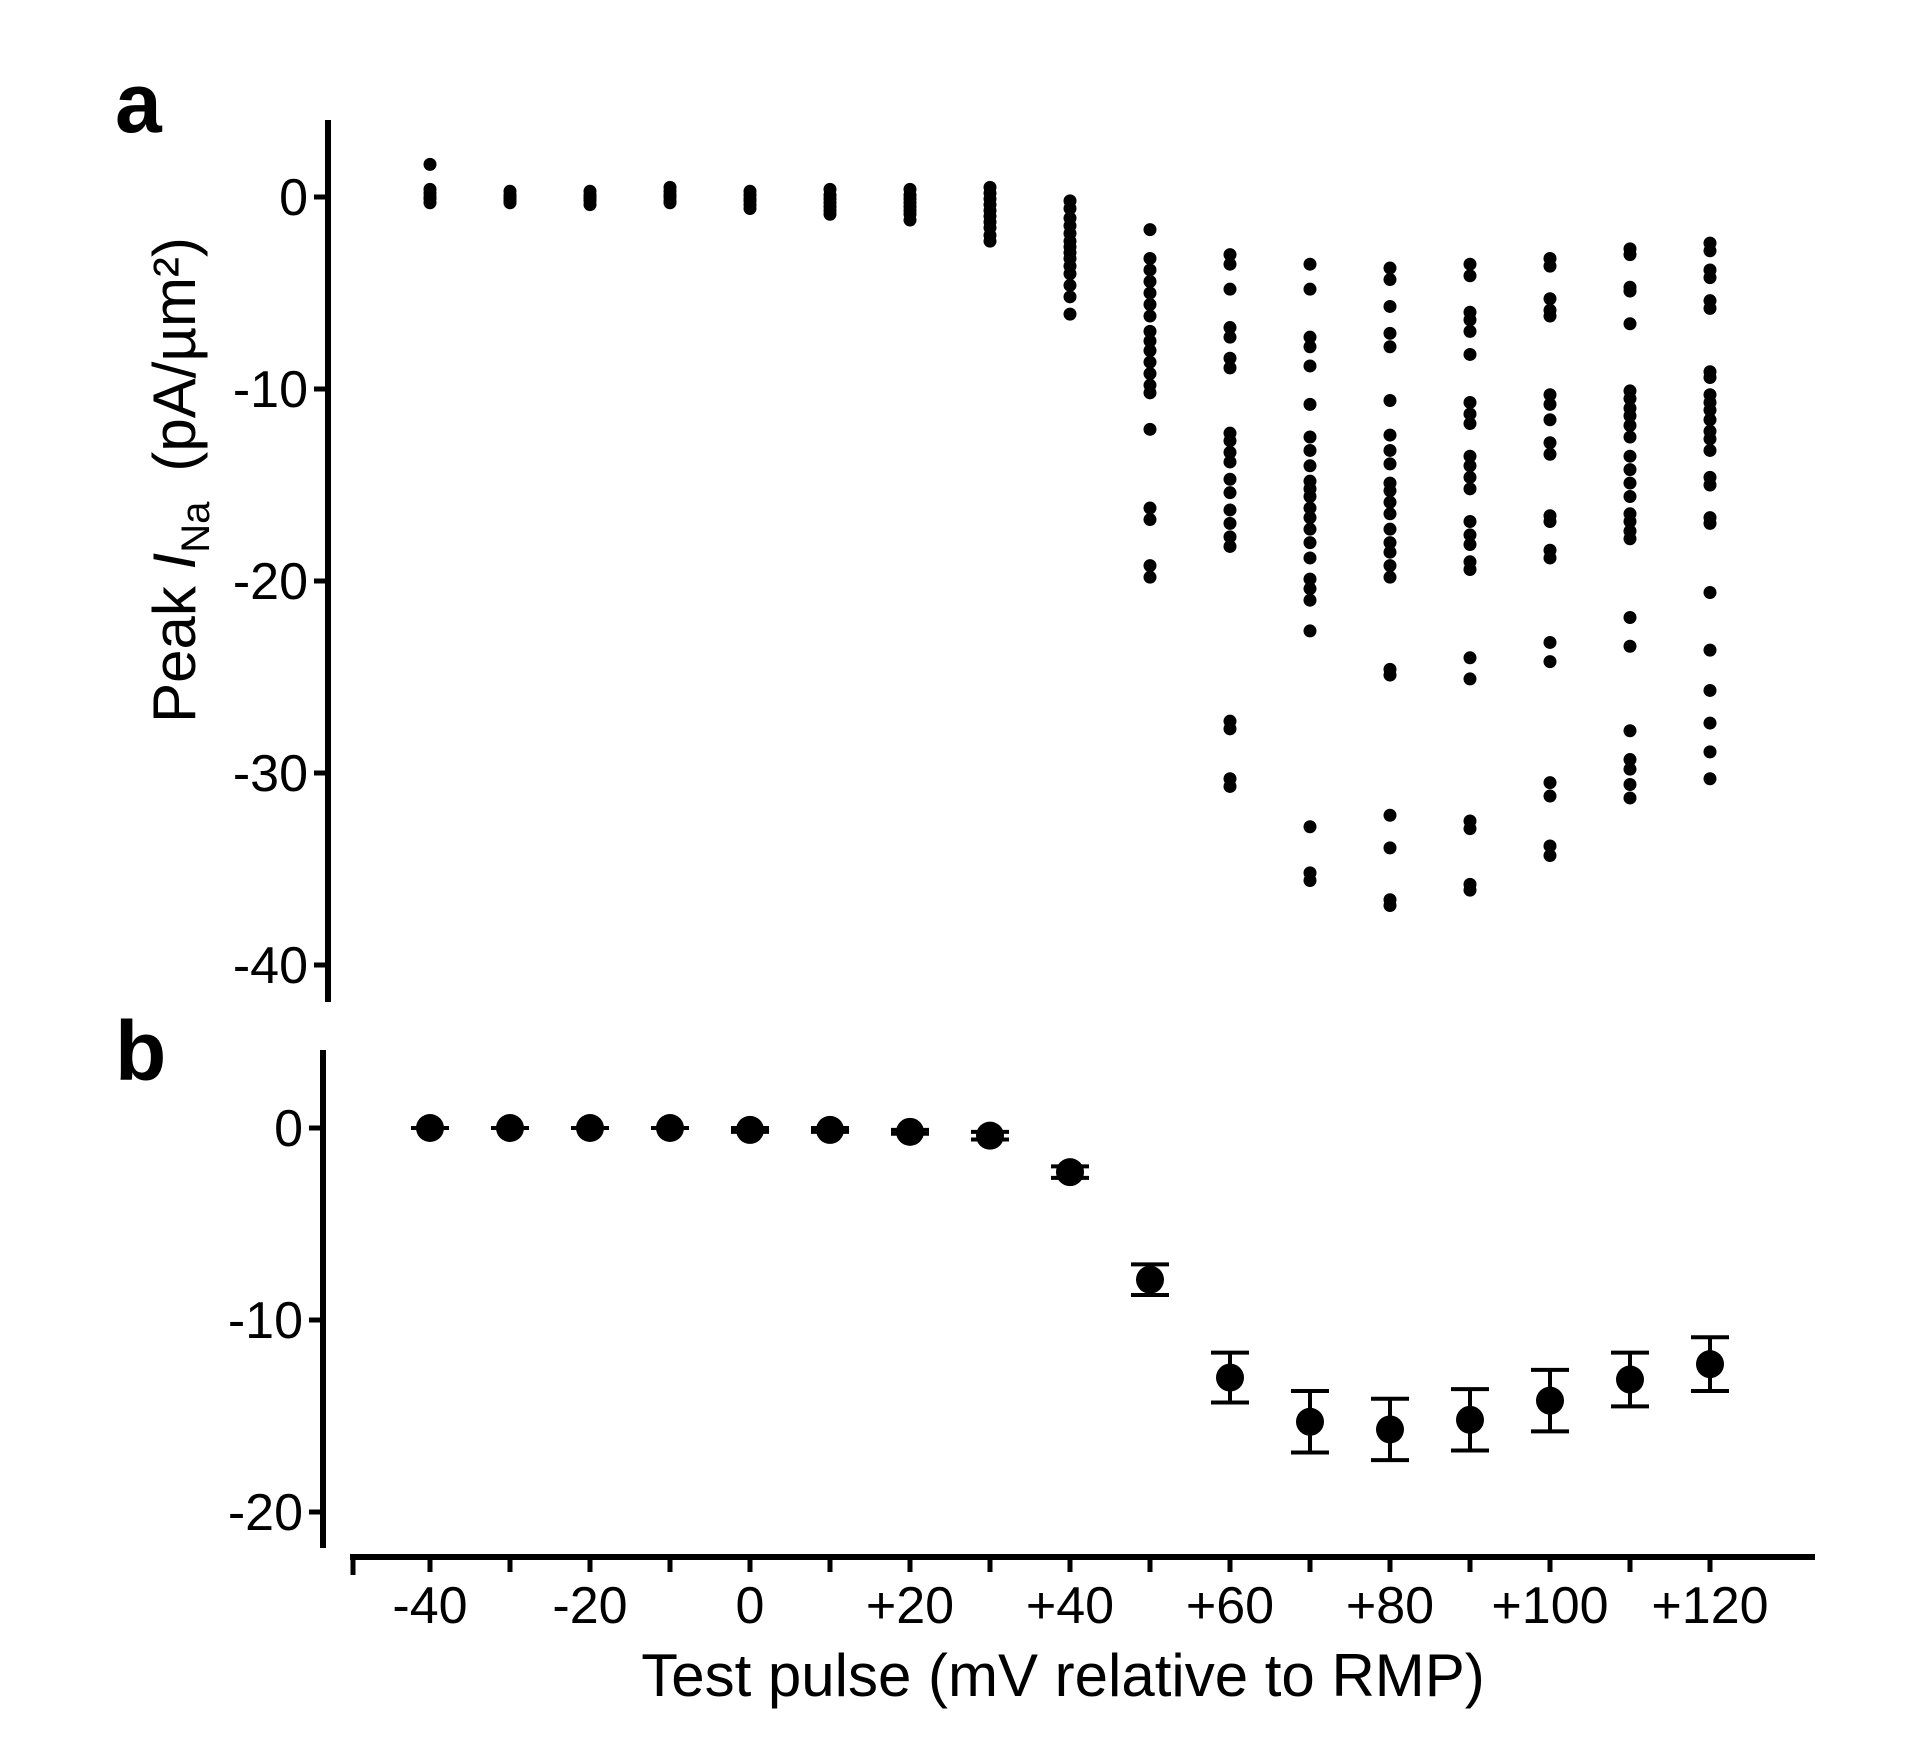 Image resolution: width=1920 pixels, height=1753 pixels. What do you see at coordinates (589, 1606) in the screenshot?
I see `x-tick-label: -20` at bounding box center [589, 1606].